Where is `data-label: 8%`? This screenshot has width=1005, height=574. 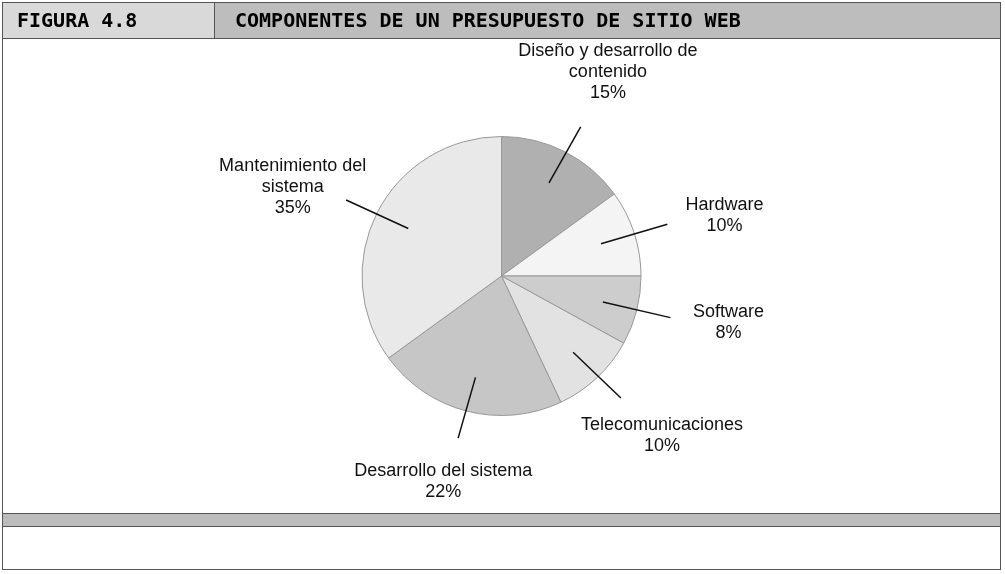
data-label: 8% is located at coordinates (728, 331).